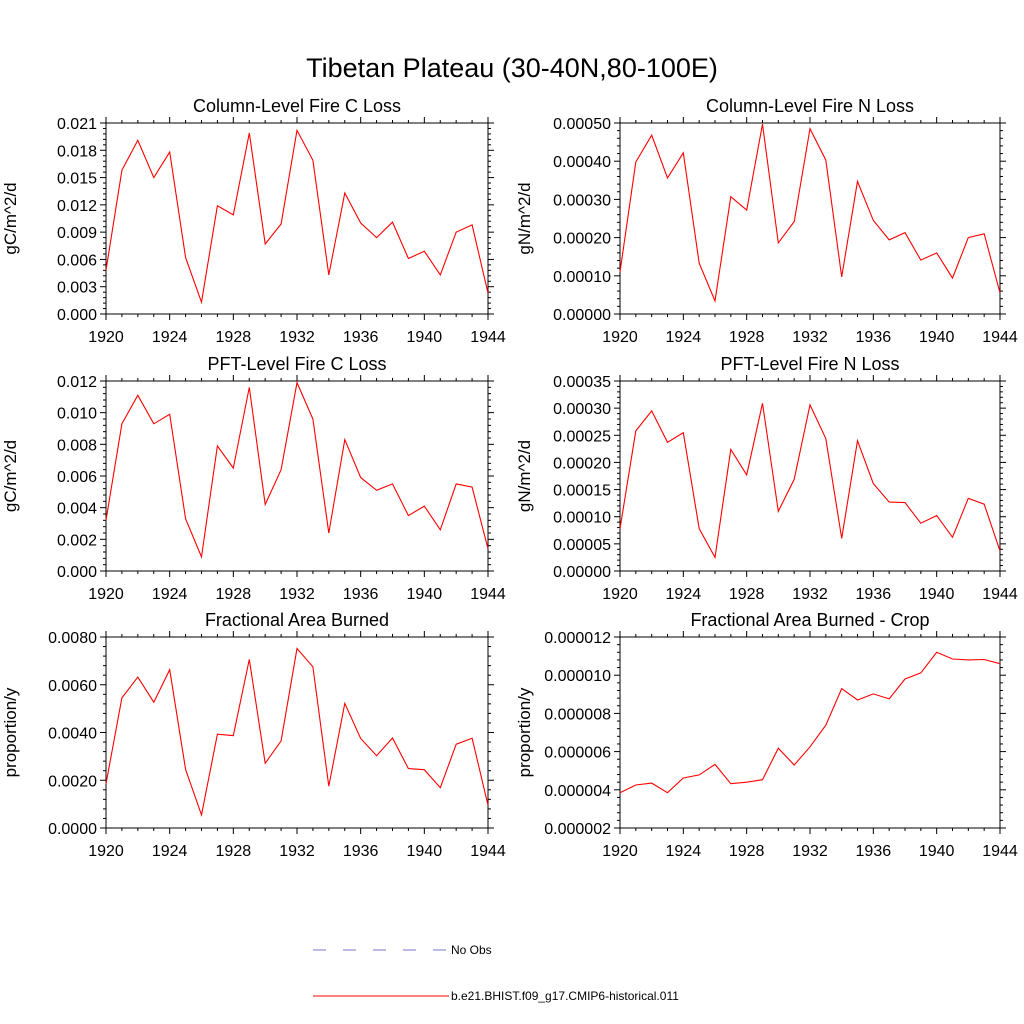 This screenshot has width=1024, height=1024. Describe the element at coordinates (72, 638) in the screenshot. I see `y-tick-label: 0.0080` at that location.